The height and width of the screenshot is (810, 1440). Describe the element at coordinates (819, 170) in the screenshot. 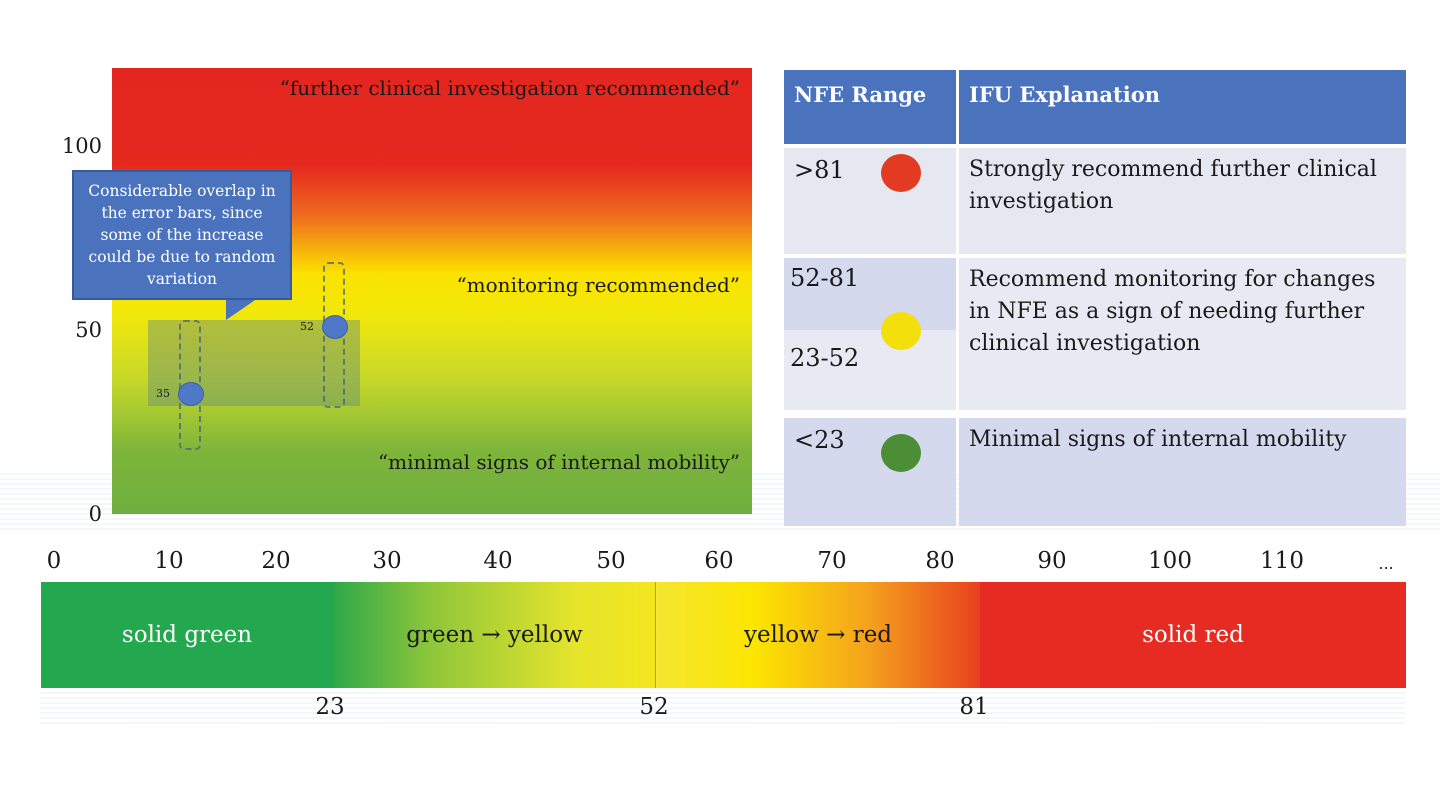

I see `range-cell: >81` at that location.